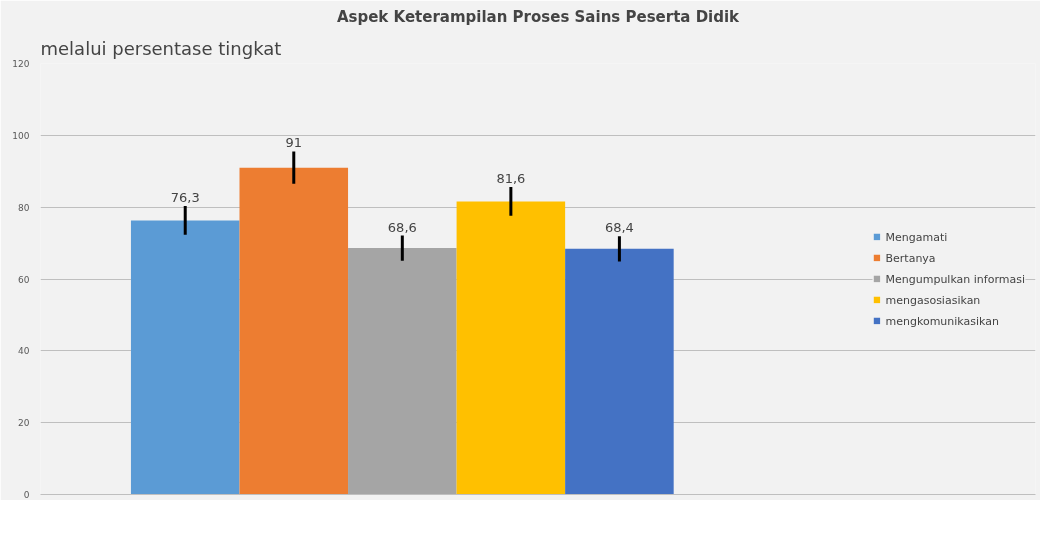  What do you see at coordinates (24, 351) in the screenshot?
I see `y-tick-label: 40` at bounding box center [24, 351].